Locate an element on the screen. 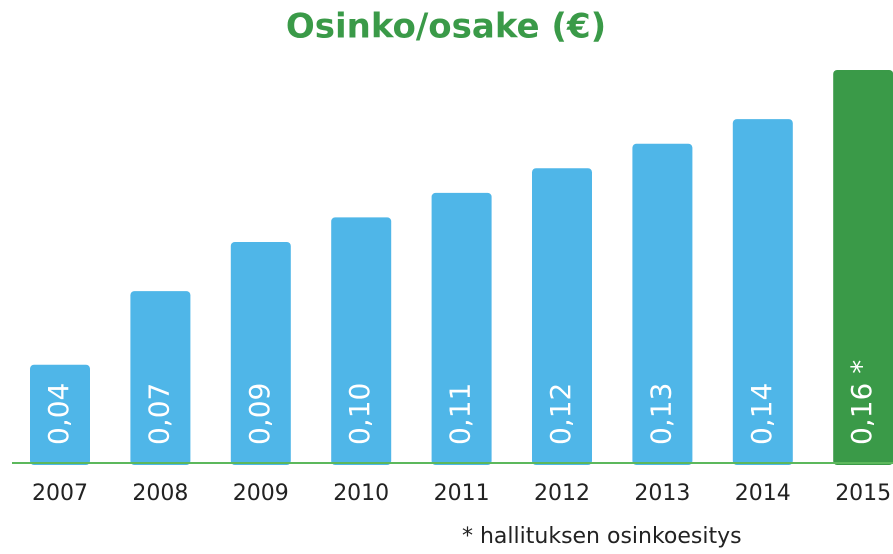 This screenshot has width=893, height=554. bar-value-label: 0,09 is located at coordinates (259, 414).